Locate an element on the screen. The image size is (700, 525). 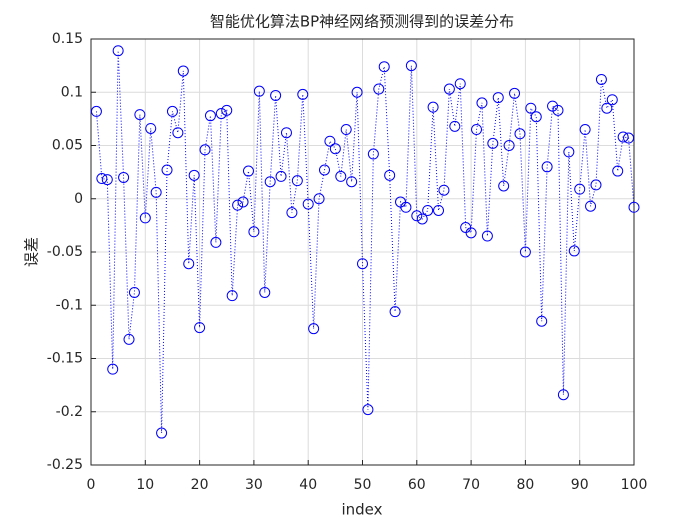
x-tick-label: 70 is located at coordinates (471, 485).